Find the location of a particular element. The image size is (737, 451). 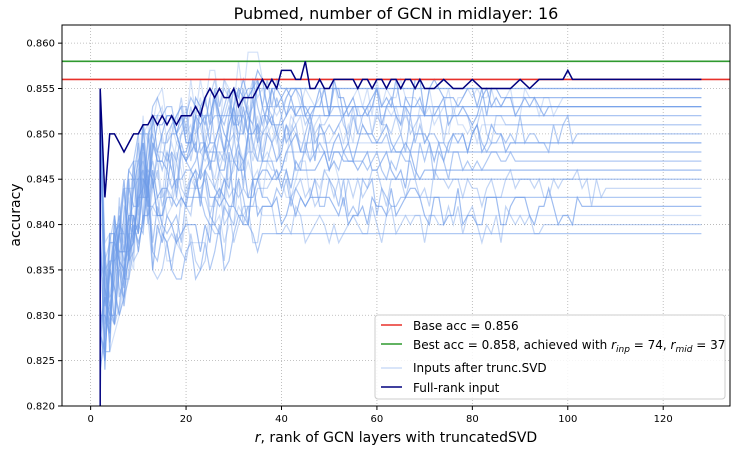

y-tick-label: 0.835 is located at coordinates (40, 270).